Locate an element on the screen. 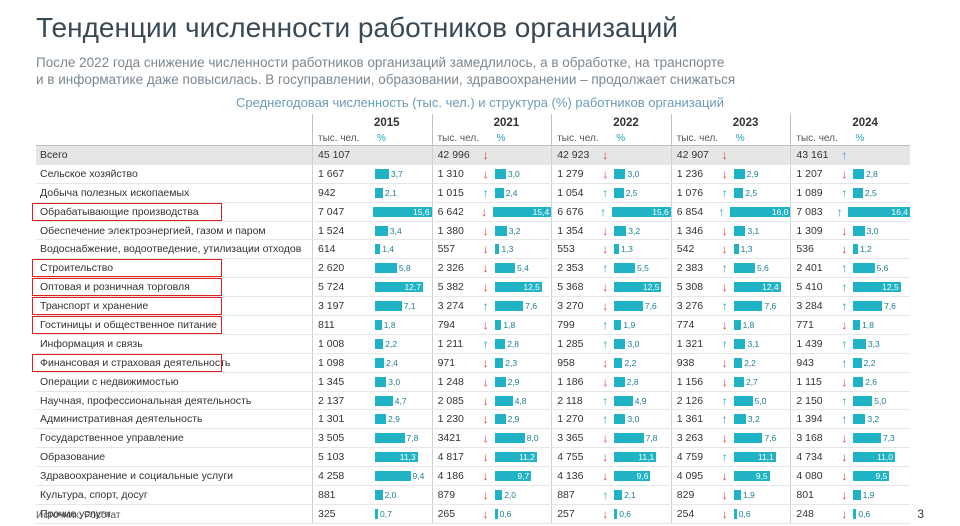 This screenshot has width=960, height=526. share-bar-cell: 5,6 is located at coordinates (880, 268).